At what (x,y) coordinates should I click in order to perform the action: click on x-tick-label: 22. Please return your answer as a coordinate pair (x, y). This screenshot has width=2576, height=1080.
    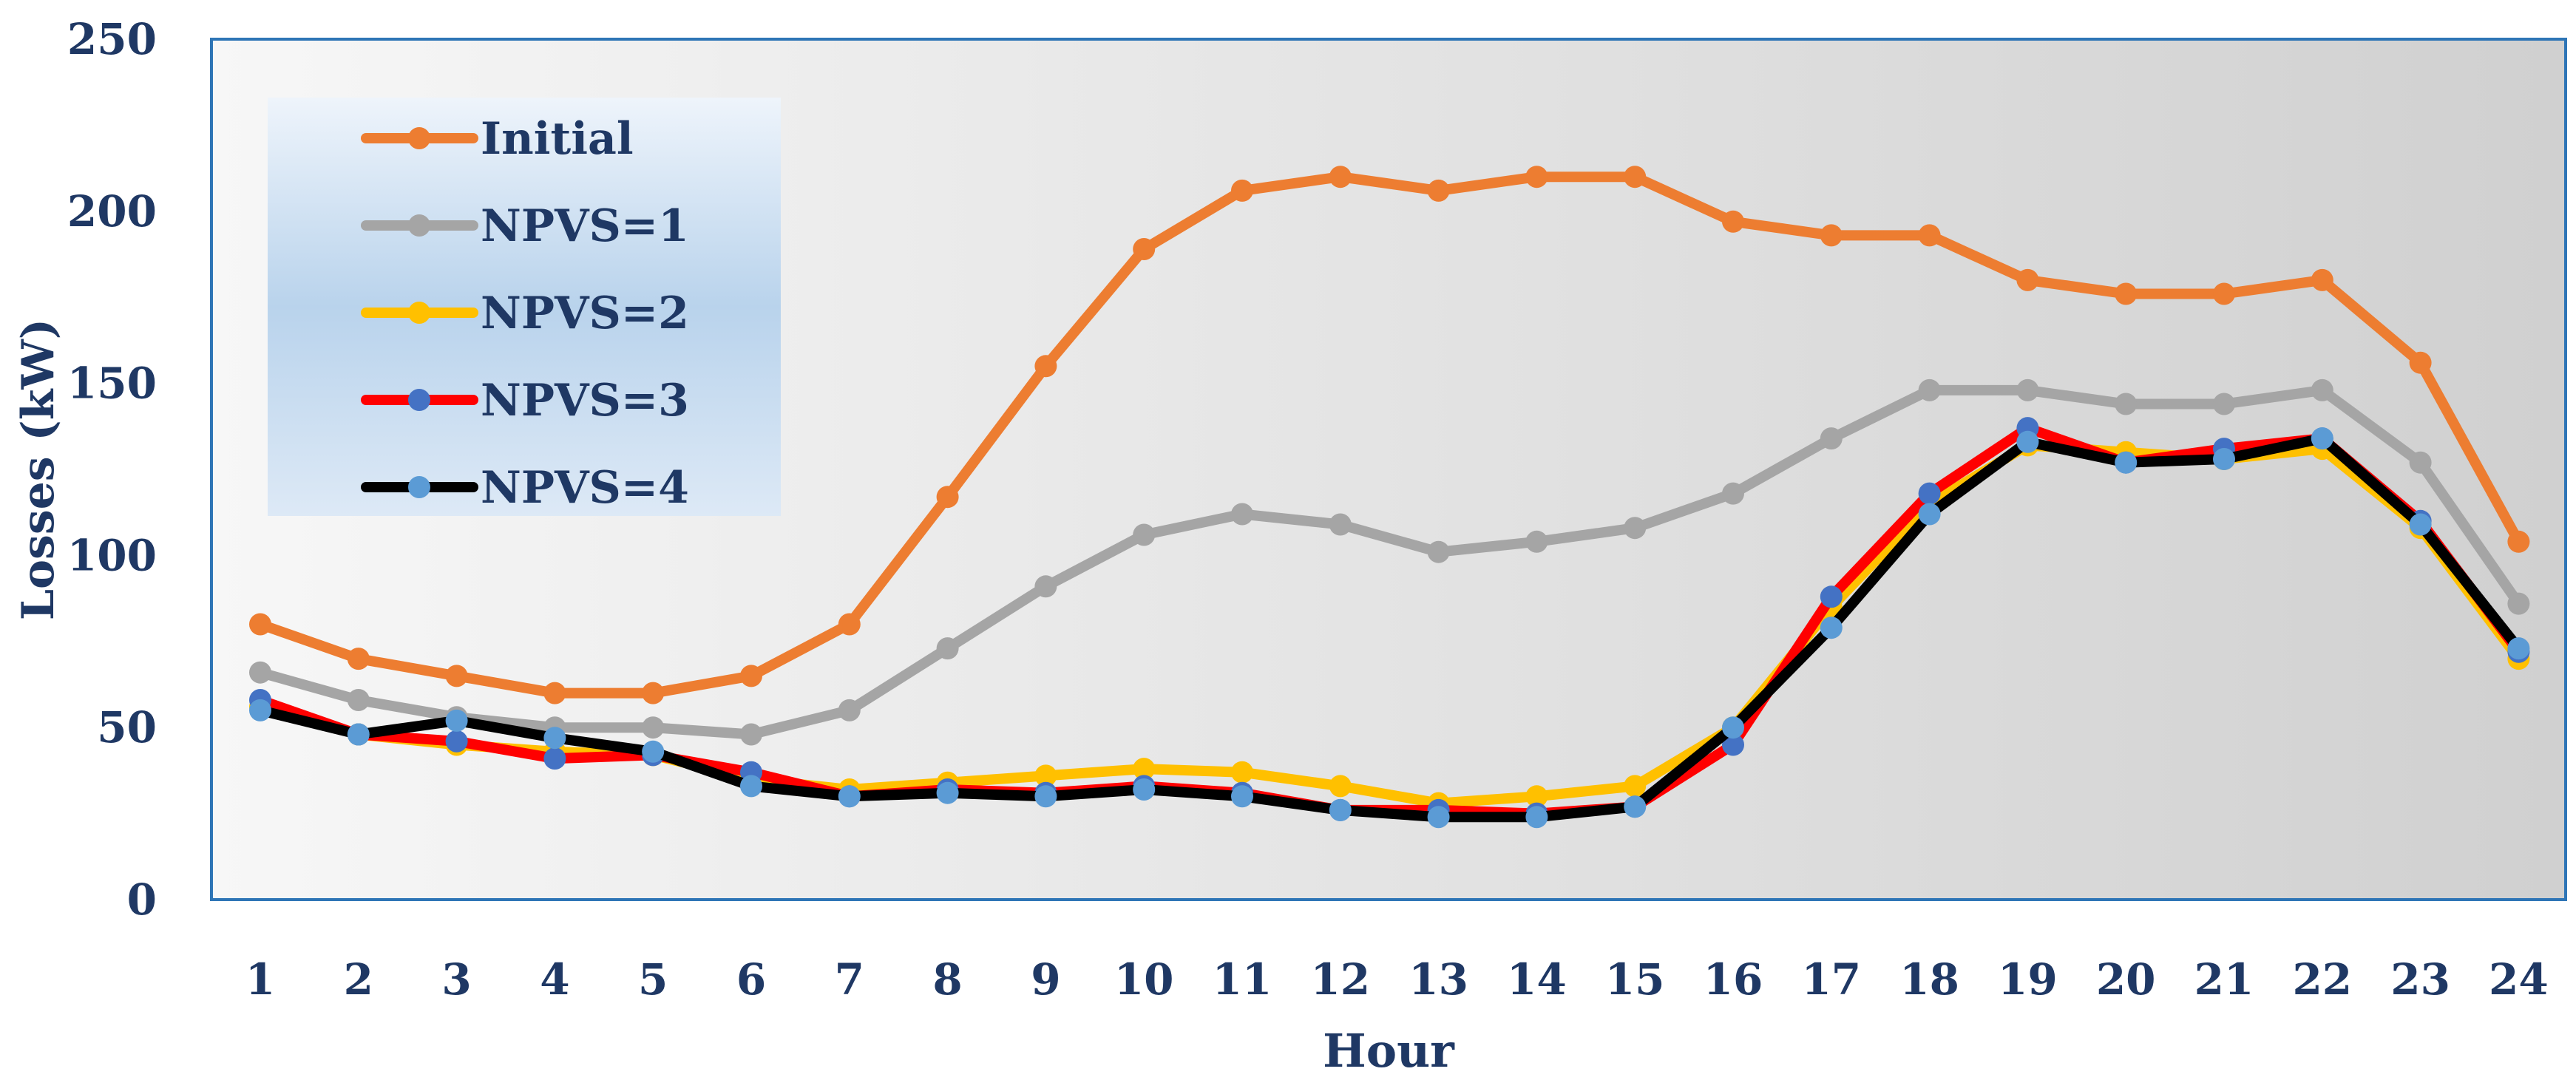
    Looking at the image, I should click on (2322, 979).